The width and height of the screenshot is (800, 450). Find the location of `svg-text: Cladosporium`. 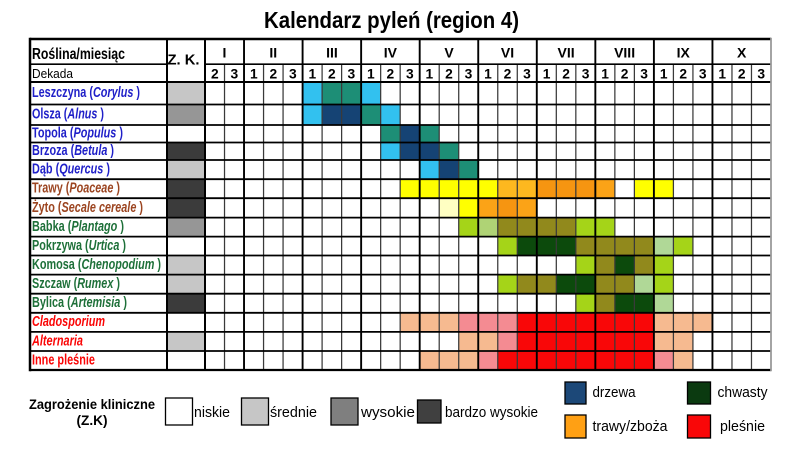

svg-text: Cladosporium is located at coordinates (68, 322).